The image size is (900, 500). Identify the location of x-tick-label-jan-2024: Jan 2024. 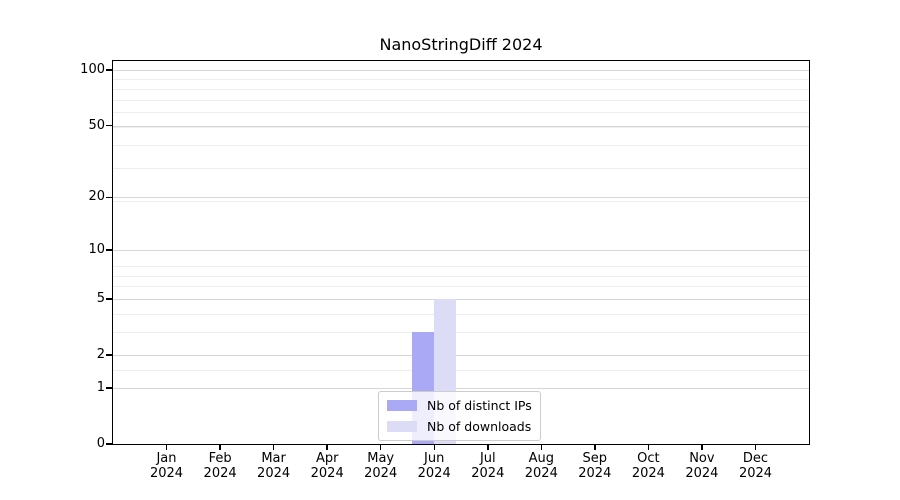
(167, 466).